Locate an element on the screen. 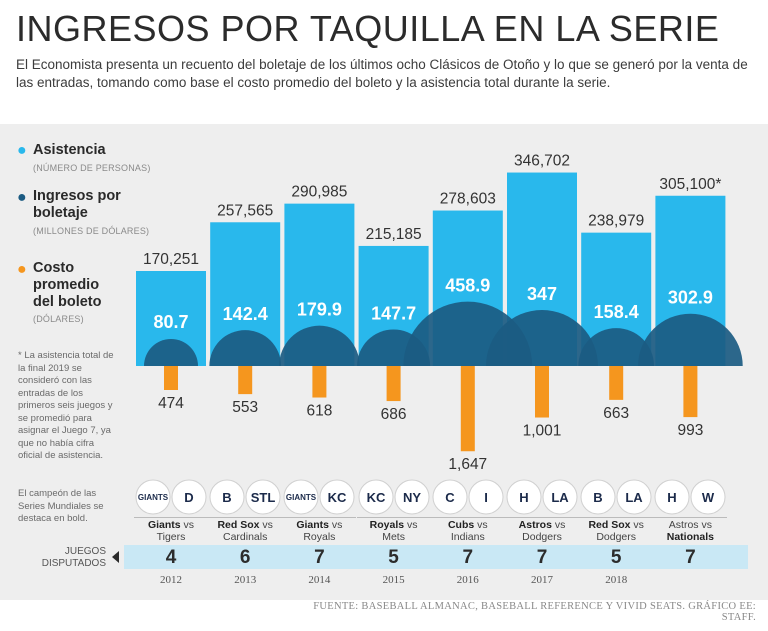  team-logos: GIANTS KC is located at coordinates (319, 497).